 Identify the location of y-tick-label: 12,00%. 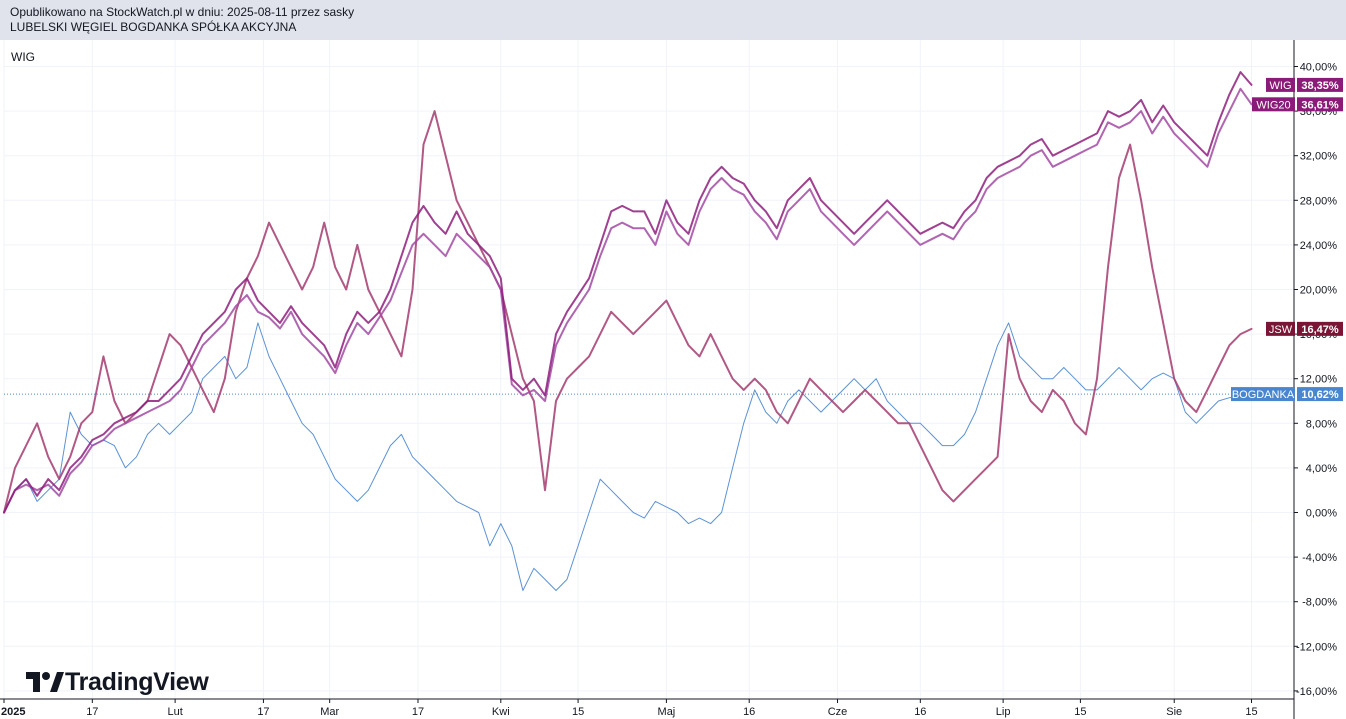
(1319, 380).